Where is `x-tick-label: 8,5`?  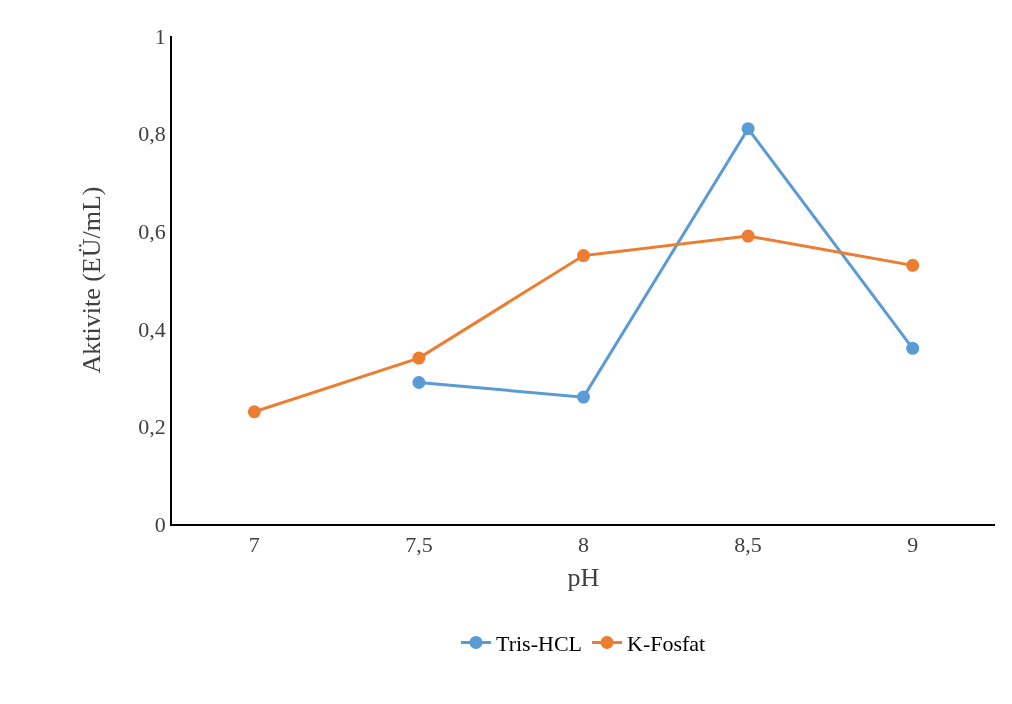
x-tick-label: 8,5 is located at coordinates (748, 545).